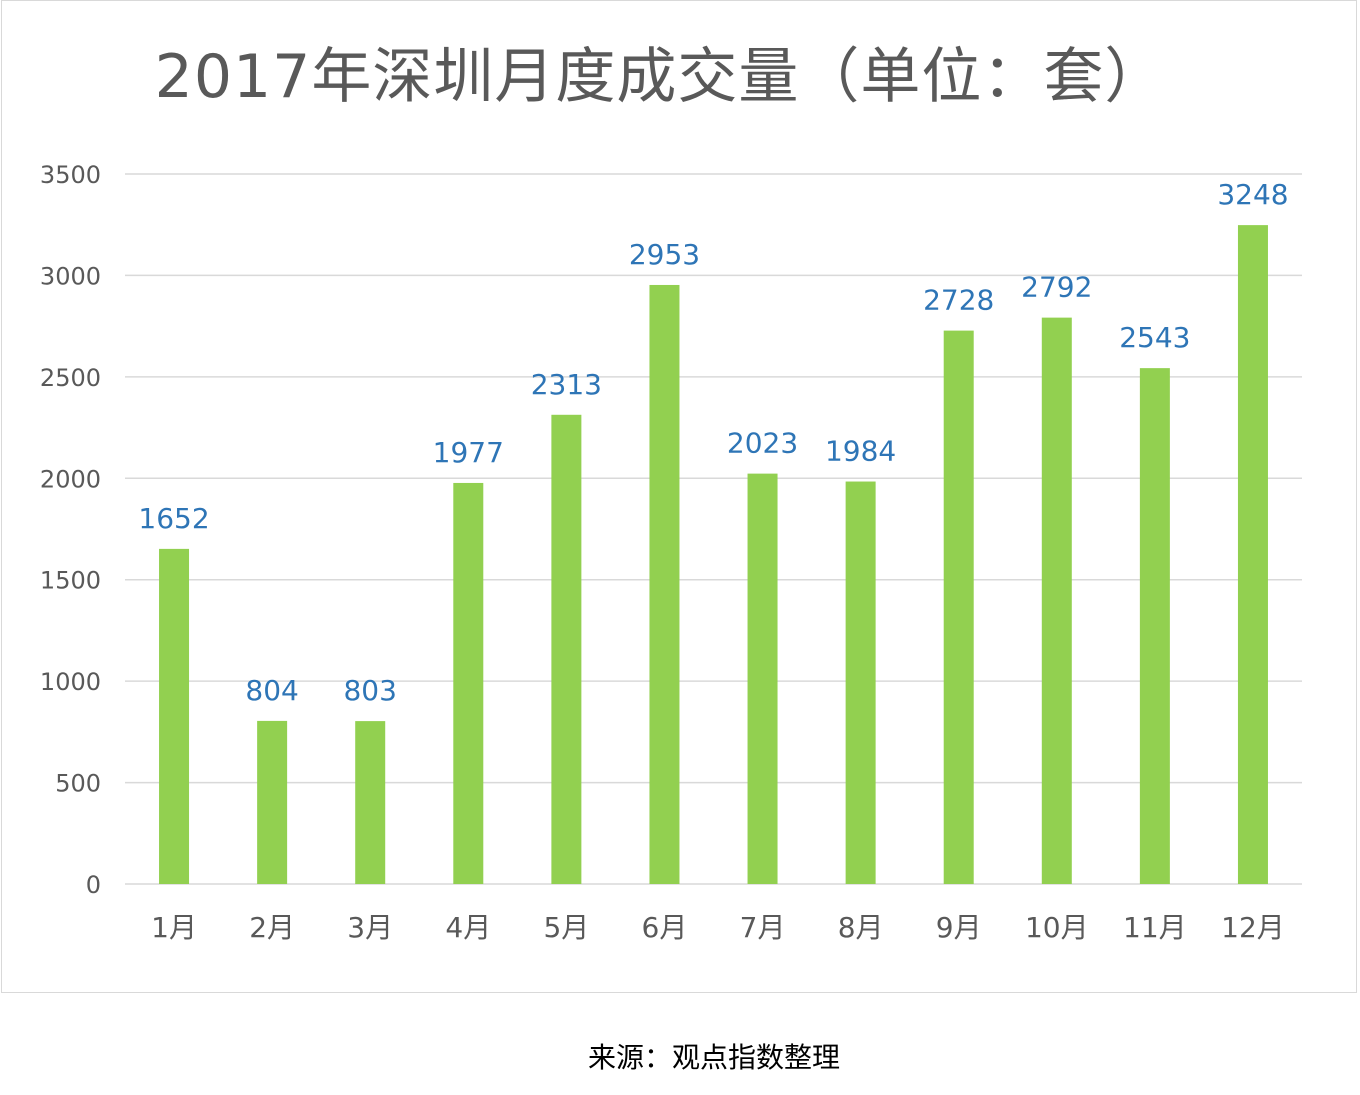  What do you see at coordinates (272, 927) in the screenshot?
I see `x-tick-label: 2月` at bounding box center [272, 927].